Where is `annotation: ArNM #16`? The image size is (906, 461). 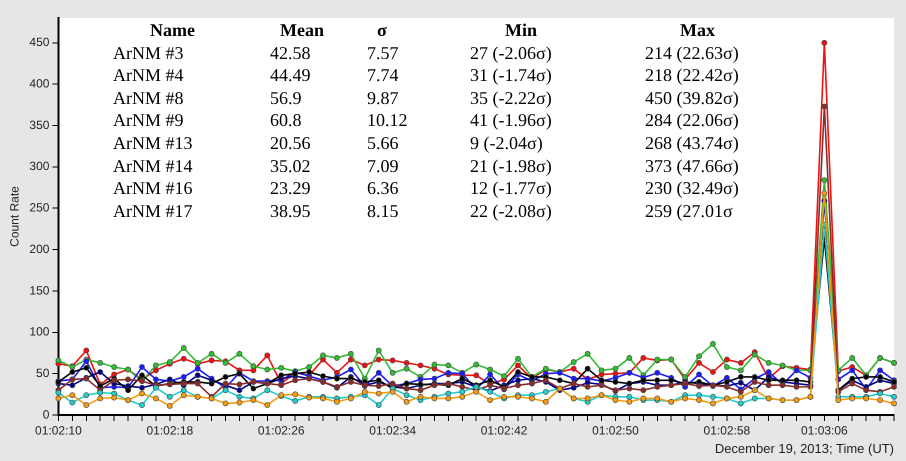 annotation: ArNM #16 is located at coordinates (152, 188).